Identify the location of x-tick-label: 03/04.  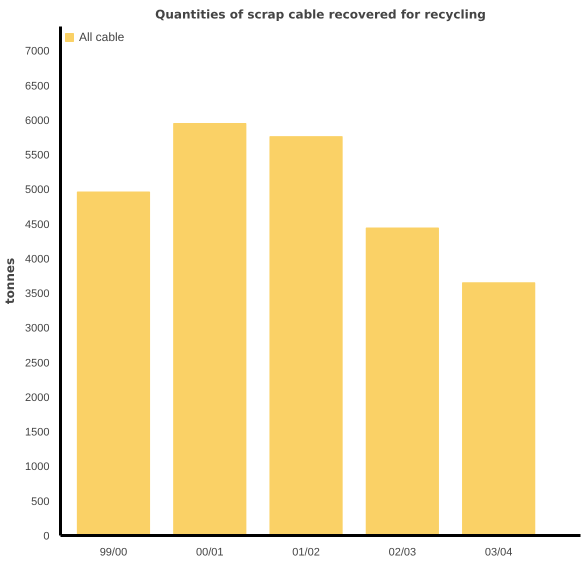
(498, 552).